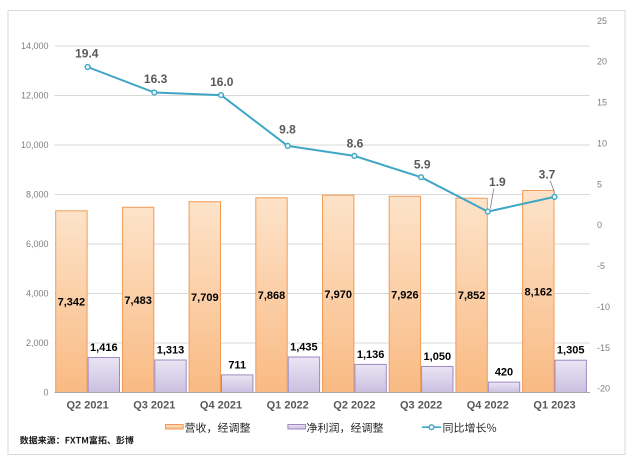 Image resolution: width=635 pixels, height=465 pixels. What do you see at coordinates (104, 348) in the screenshot?
I see `svg-text: 1,416` at bounding box center [104, 348].